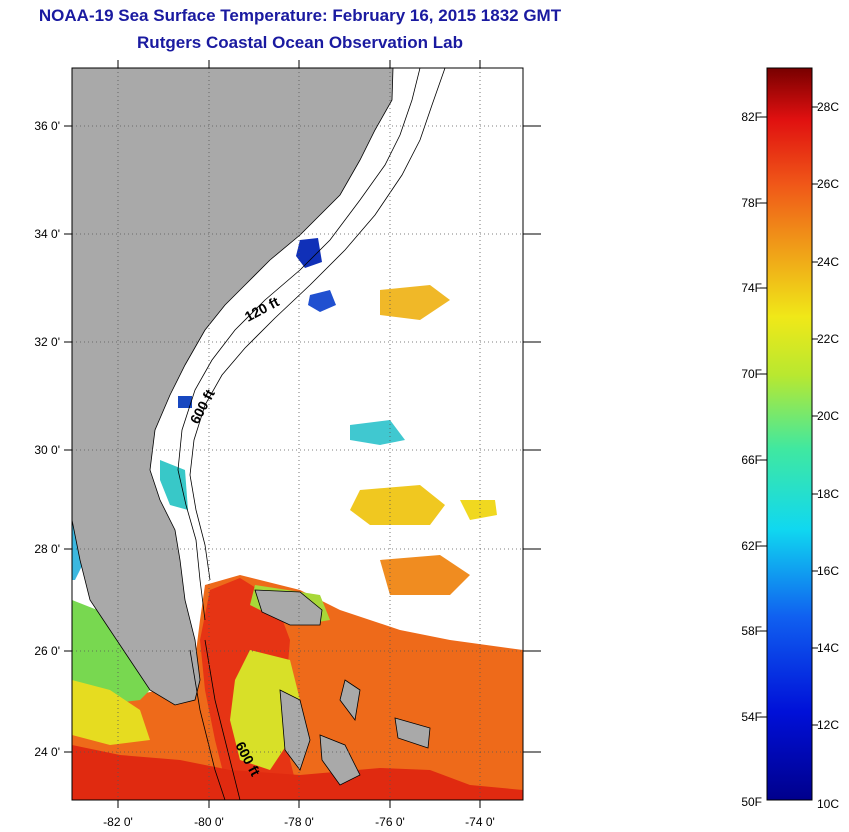 Image resolution: width=849 pixels, height=832 pixels. What do you see at coordinates (47, 342) in the screenshot?
I see `lat-label: 32 0'` at bounding box center [47, 342].